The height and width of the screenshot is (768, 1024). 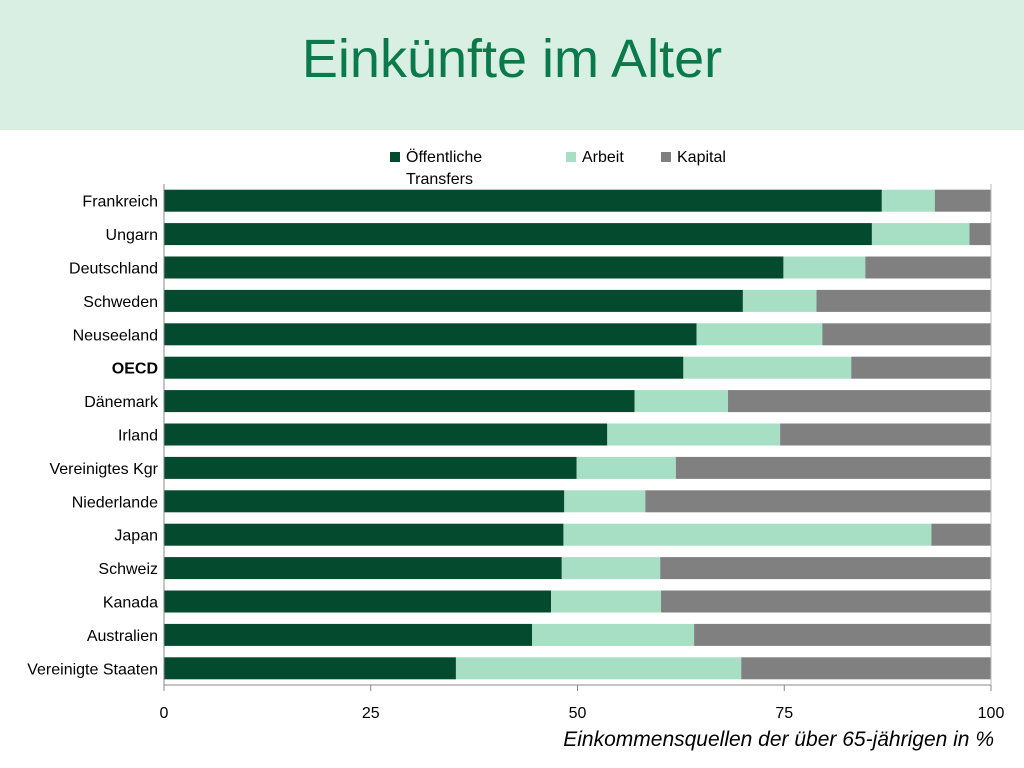 What do you see at coordinates (991, 713) in the screenshot?
I see `x-tick-label-100: 100` at bounding box center [991, 713].